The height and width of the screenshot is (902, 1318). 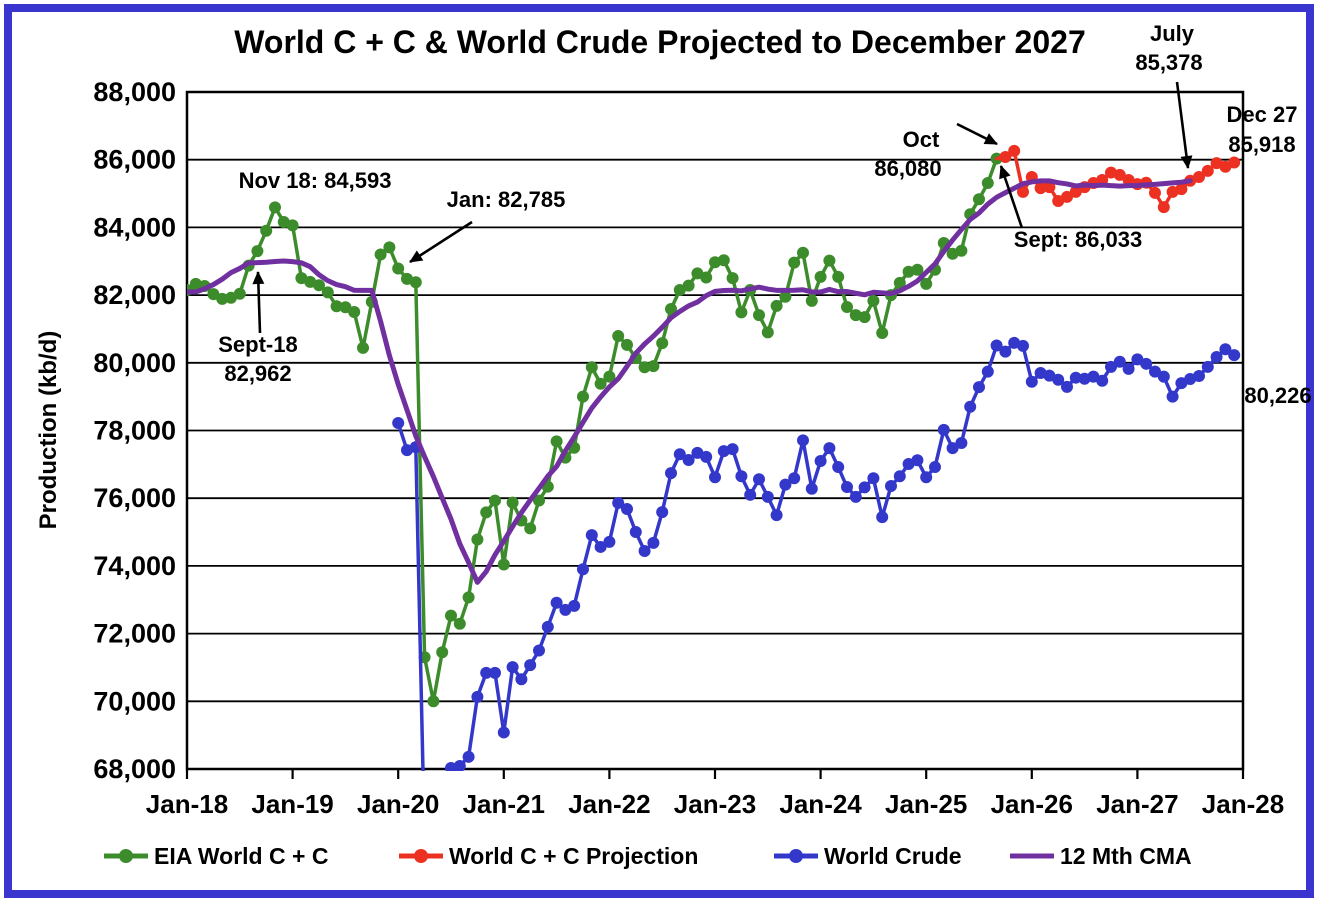 I want to click on annotation-text: 85,918, so click(x=1261, y=144).